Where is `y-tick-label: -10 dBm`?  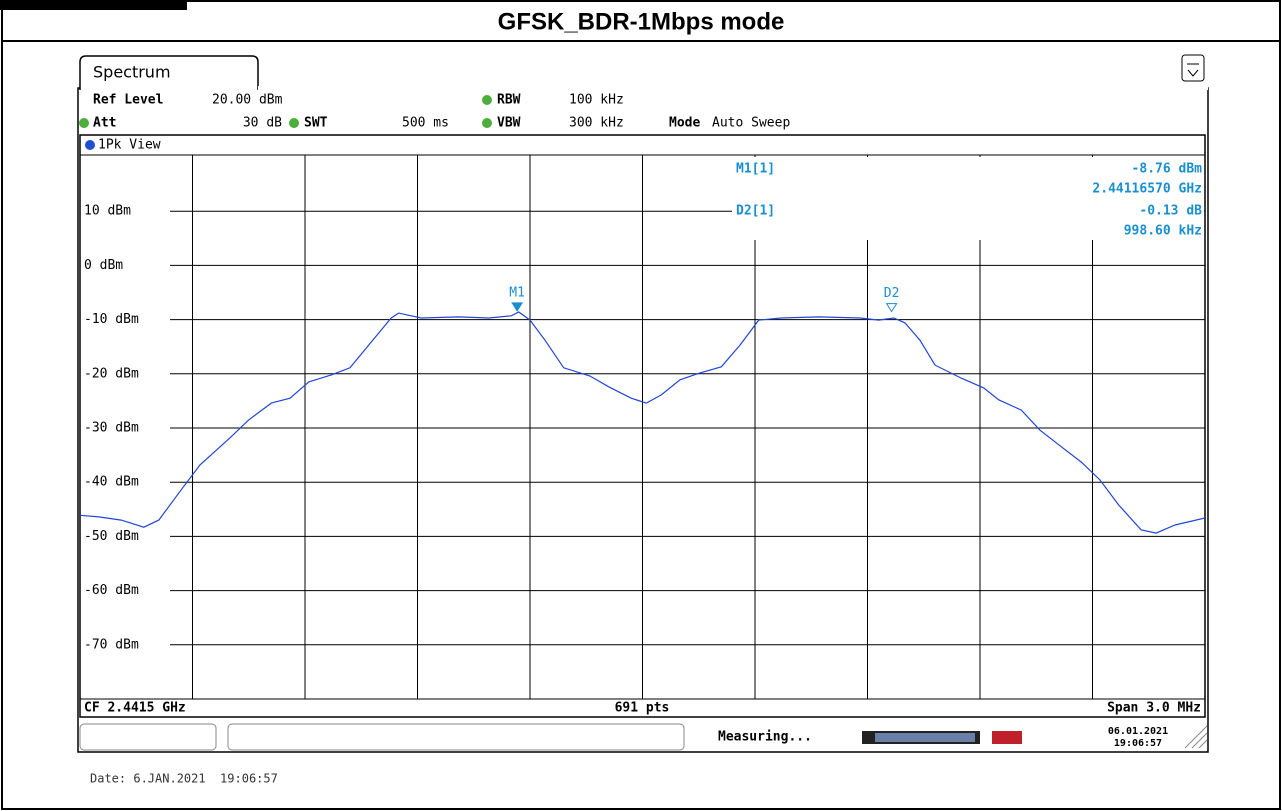 y-tick-label: -10 dBm is located at coordinates (111, 319).